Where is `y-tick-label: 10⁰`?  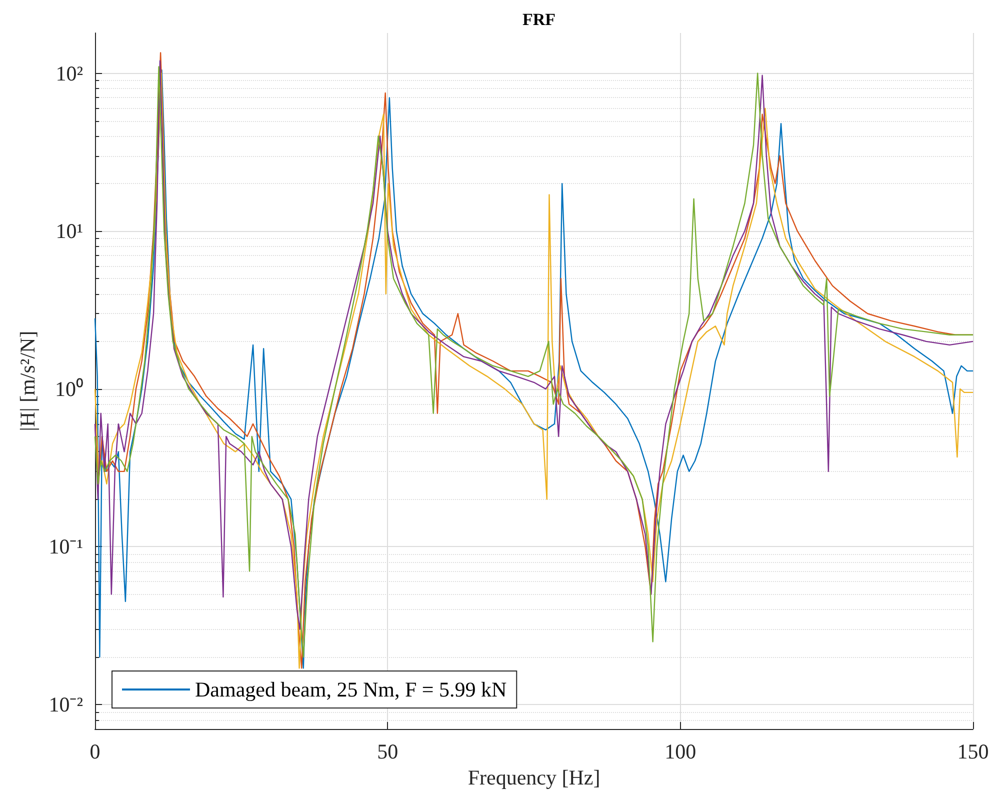 y-tick-label: 10⁰ is located at coordinates (69, 388).